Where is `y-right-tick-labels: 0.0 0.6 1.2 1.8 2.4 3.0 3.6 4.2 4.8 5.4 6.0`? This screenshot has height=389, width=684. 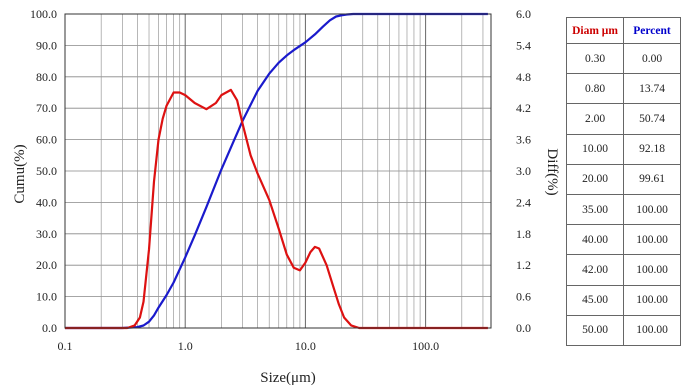 y-right-tick-labels: 0.0 0.6 1.2 1.8 2.4 3.0 3.6 4.2 4.8 5.4 6.0 is located at coordinates (523, 171).